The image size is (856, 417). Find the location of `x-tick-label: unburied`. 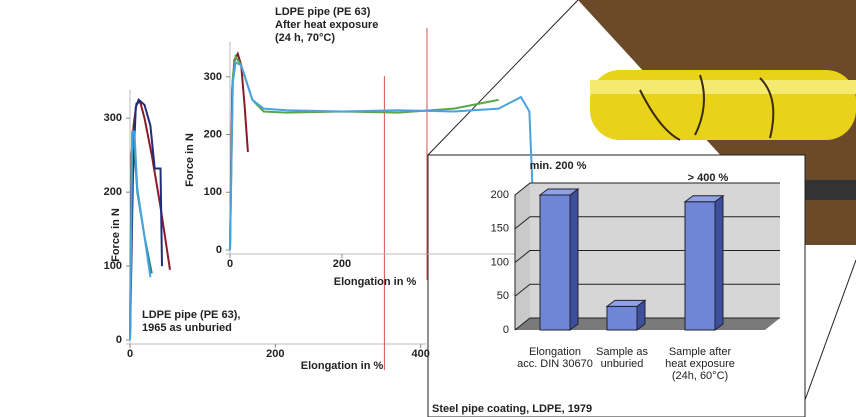

x-tick-label: unburied is located at coordinates (622, 364).